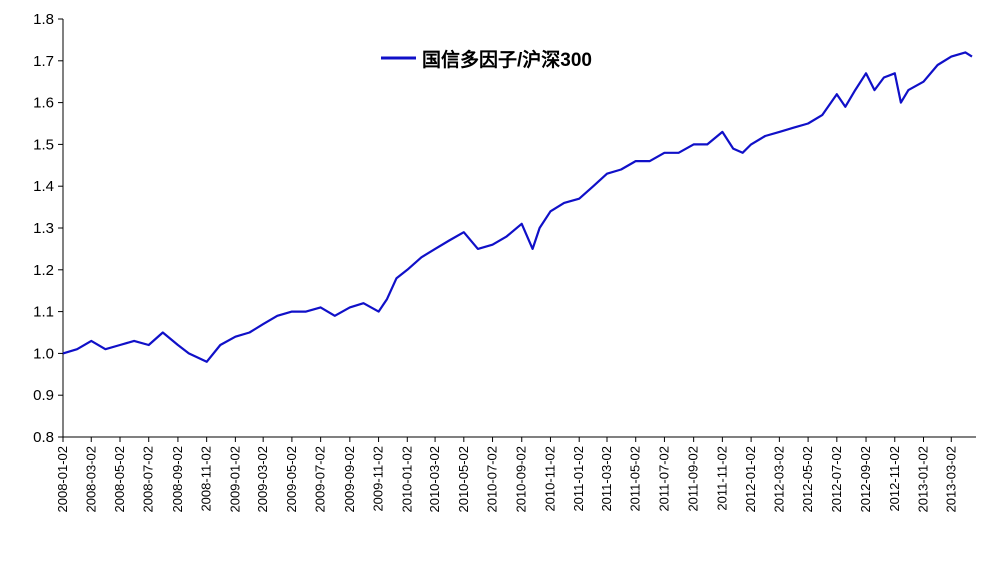 This screenshot has width=984, height=566. Describe the element at coordinates (43, 144) in the screenshot. I see `y-tick-label: 1.5` at that location.